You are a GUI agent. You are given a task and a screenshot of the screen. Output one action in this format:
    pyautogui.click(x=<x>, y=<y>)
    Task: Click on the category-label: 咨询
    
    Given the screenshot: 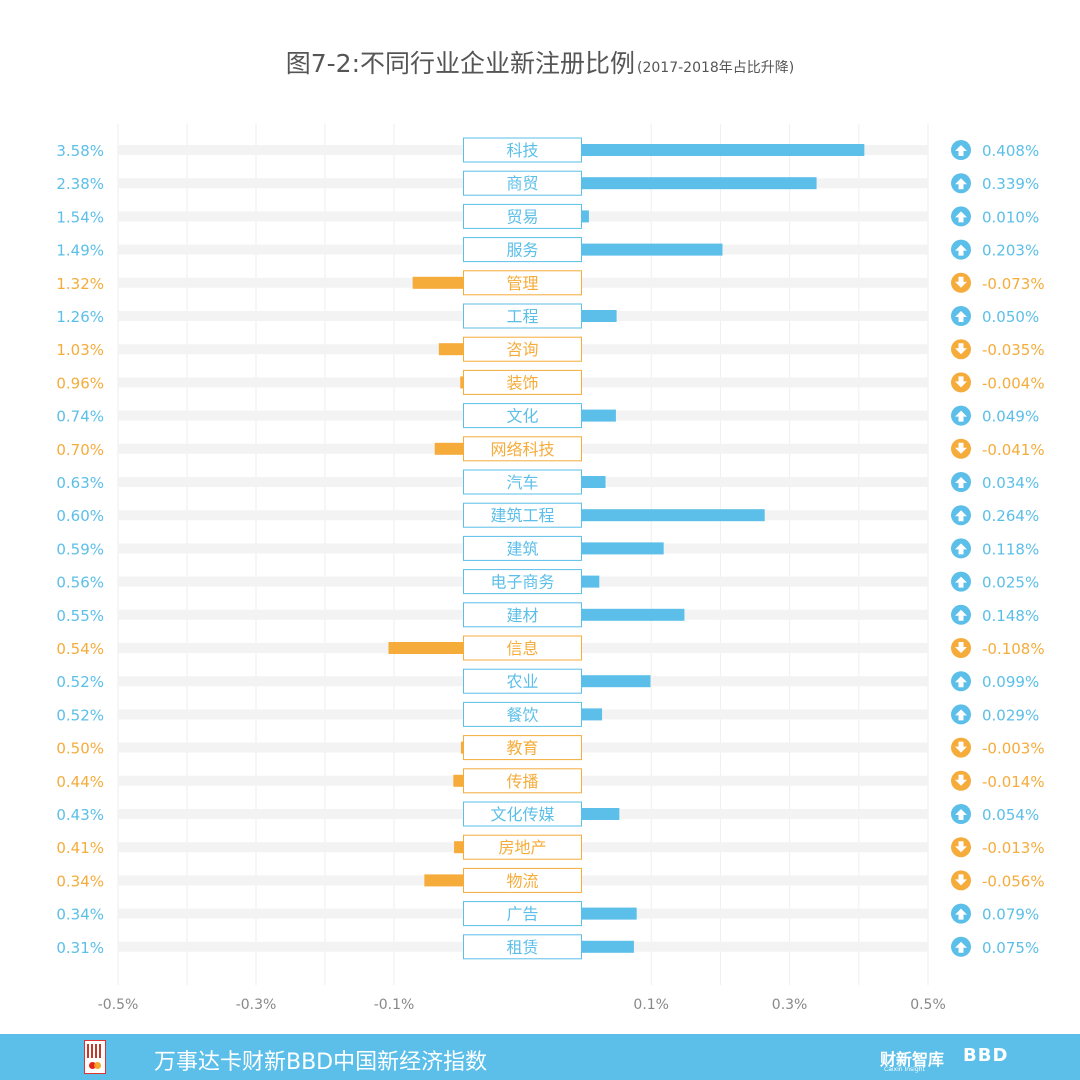 What is the action you would take?
    pyautogui.click(x=522, y=349)
    